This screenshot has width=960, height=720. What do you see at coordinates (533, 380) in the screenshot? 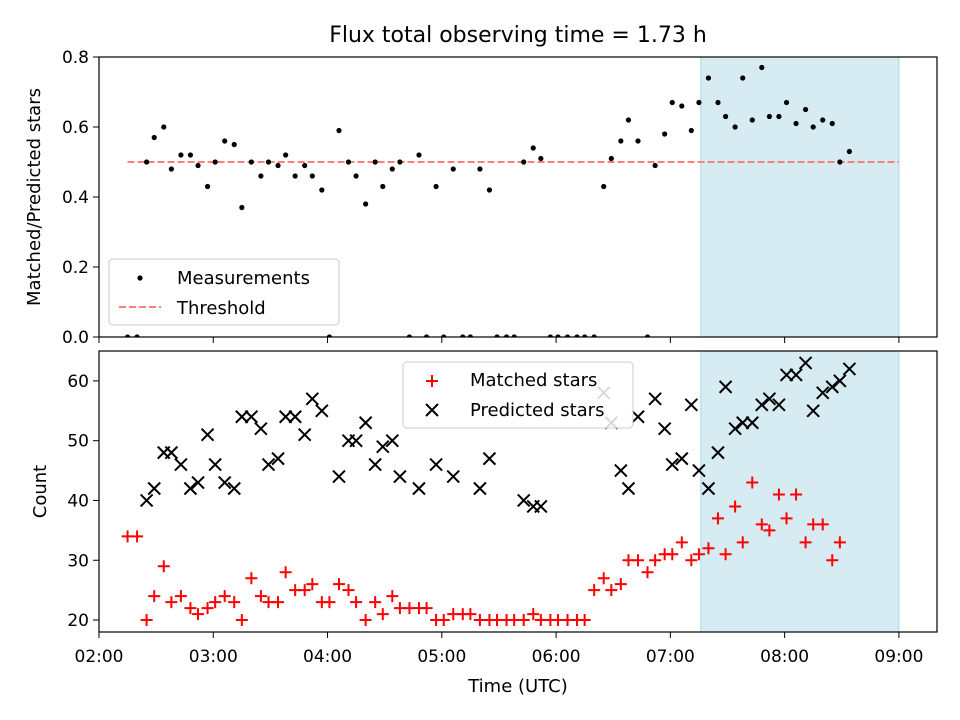
I see `legend-matched-label: Matched stars` at bounding box center [533, 380].